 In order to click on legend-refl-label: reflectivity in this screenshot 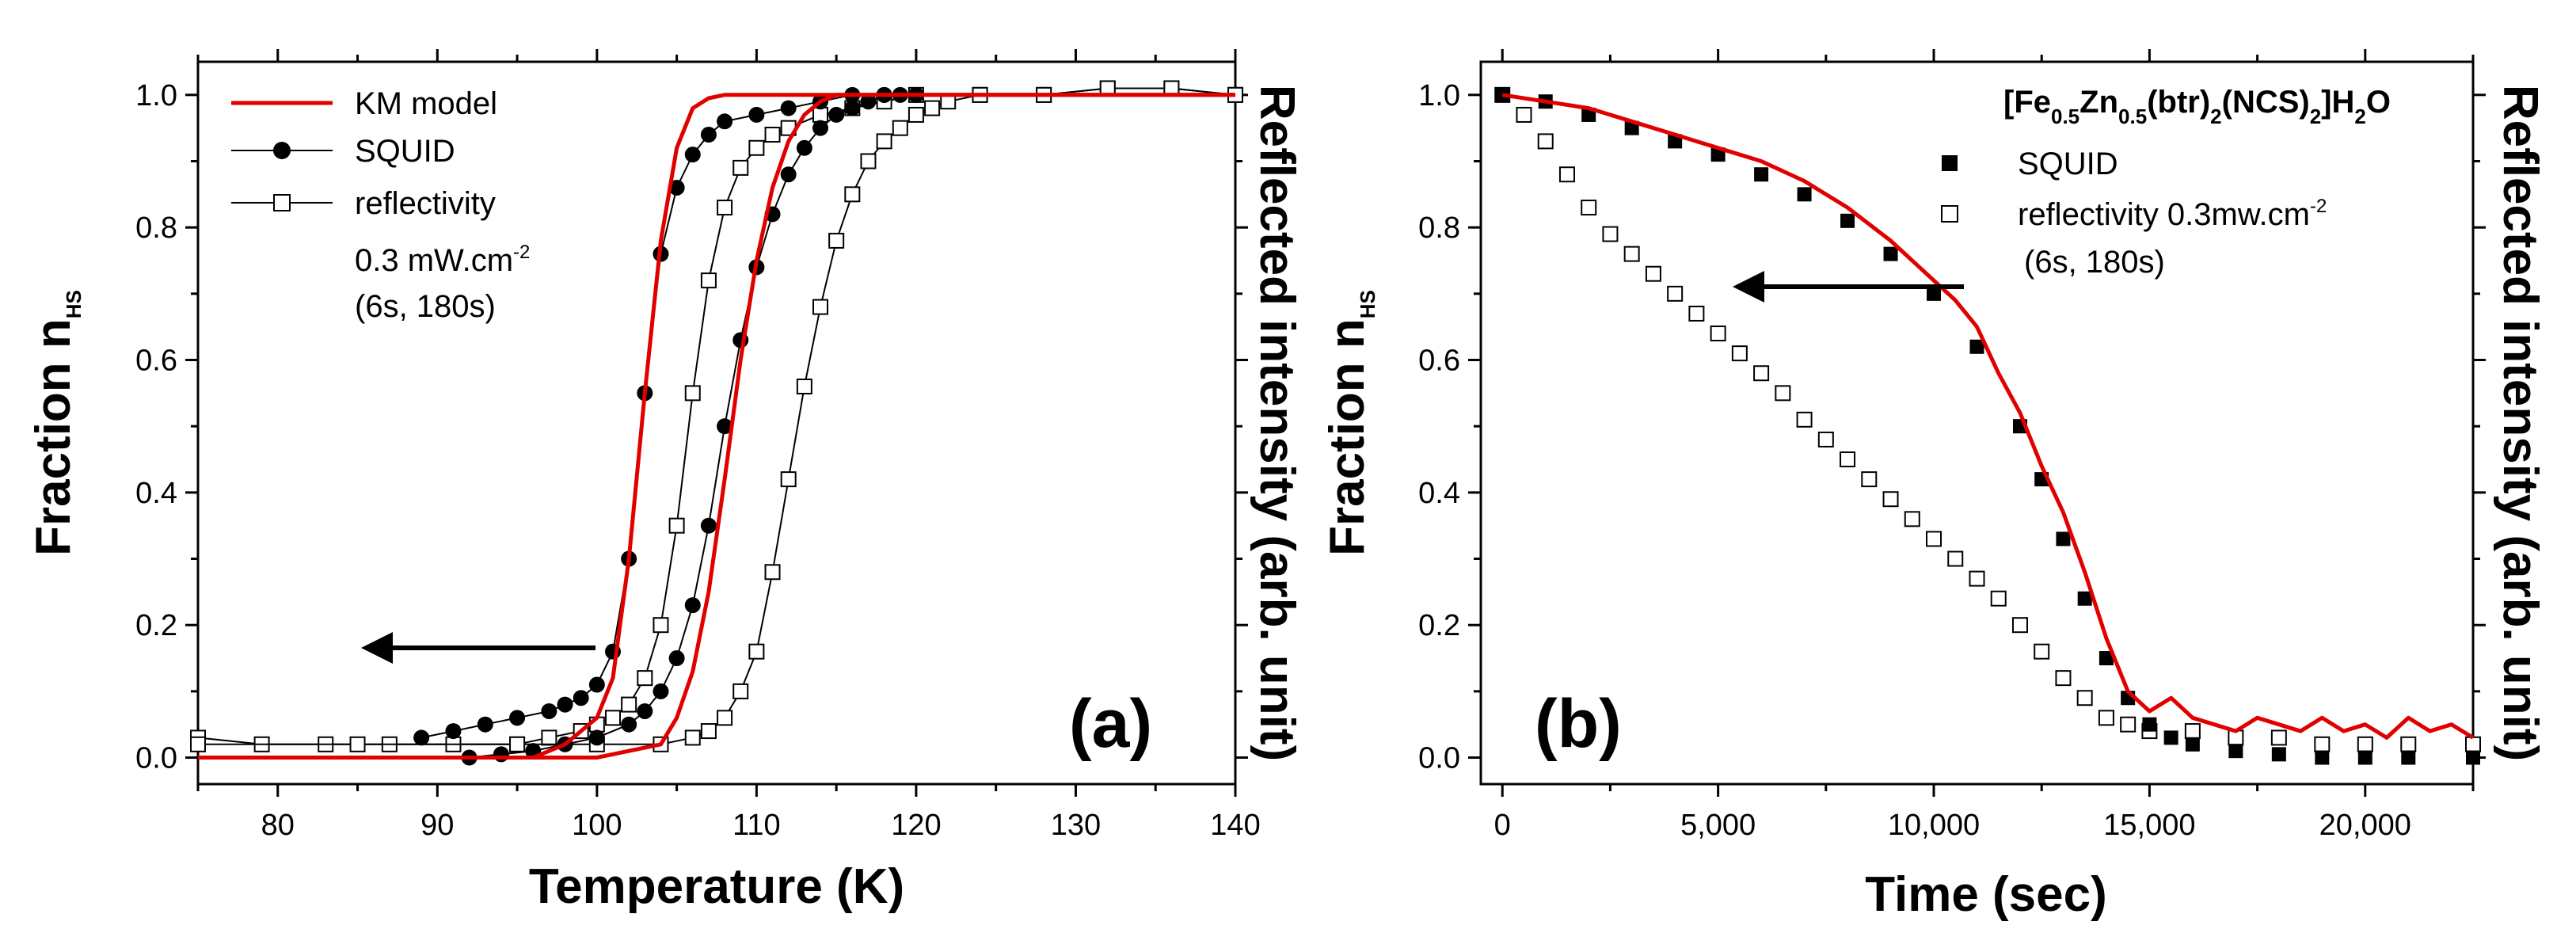, I will do `click(425, 203)`.